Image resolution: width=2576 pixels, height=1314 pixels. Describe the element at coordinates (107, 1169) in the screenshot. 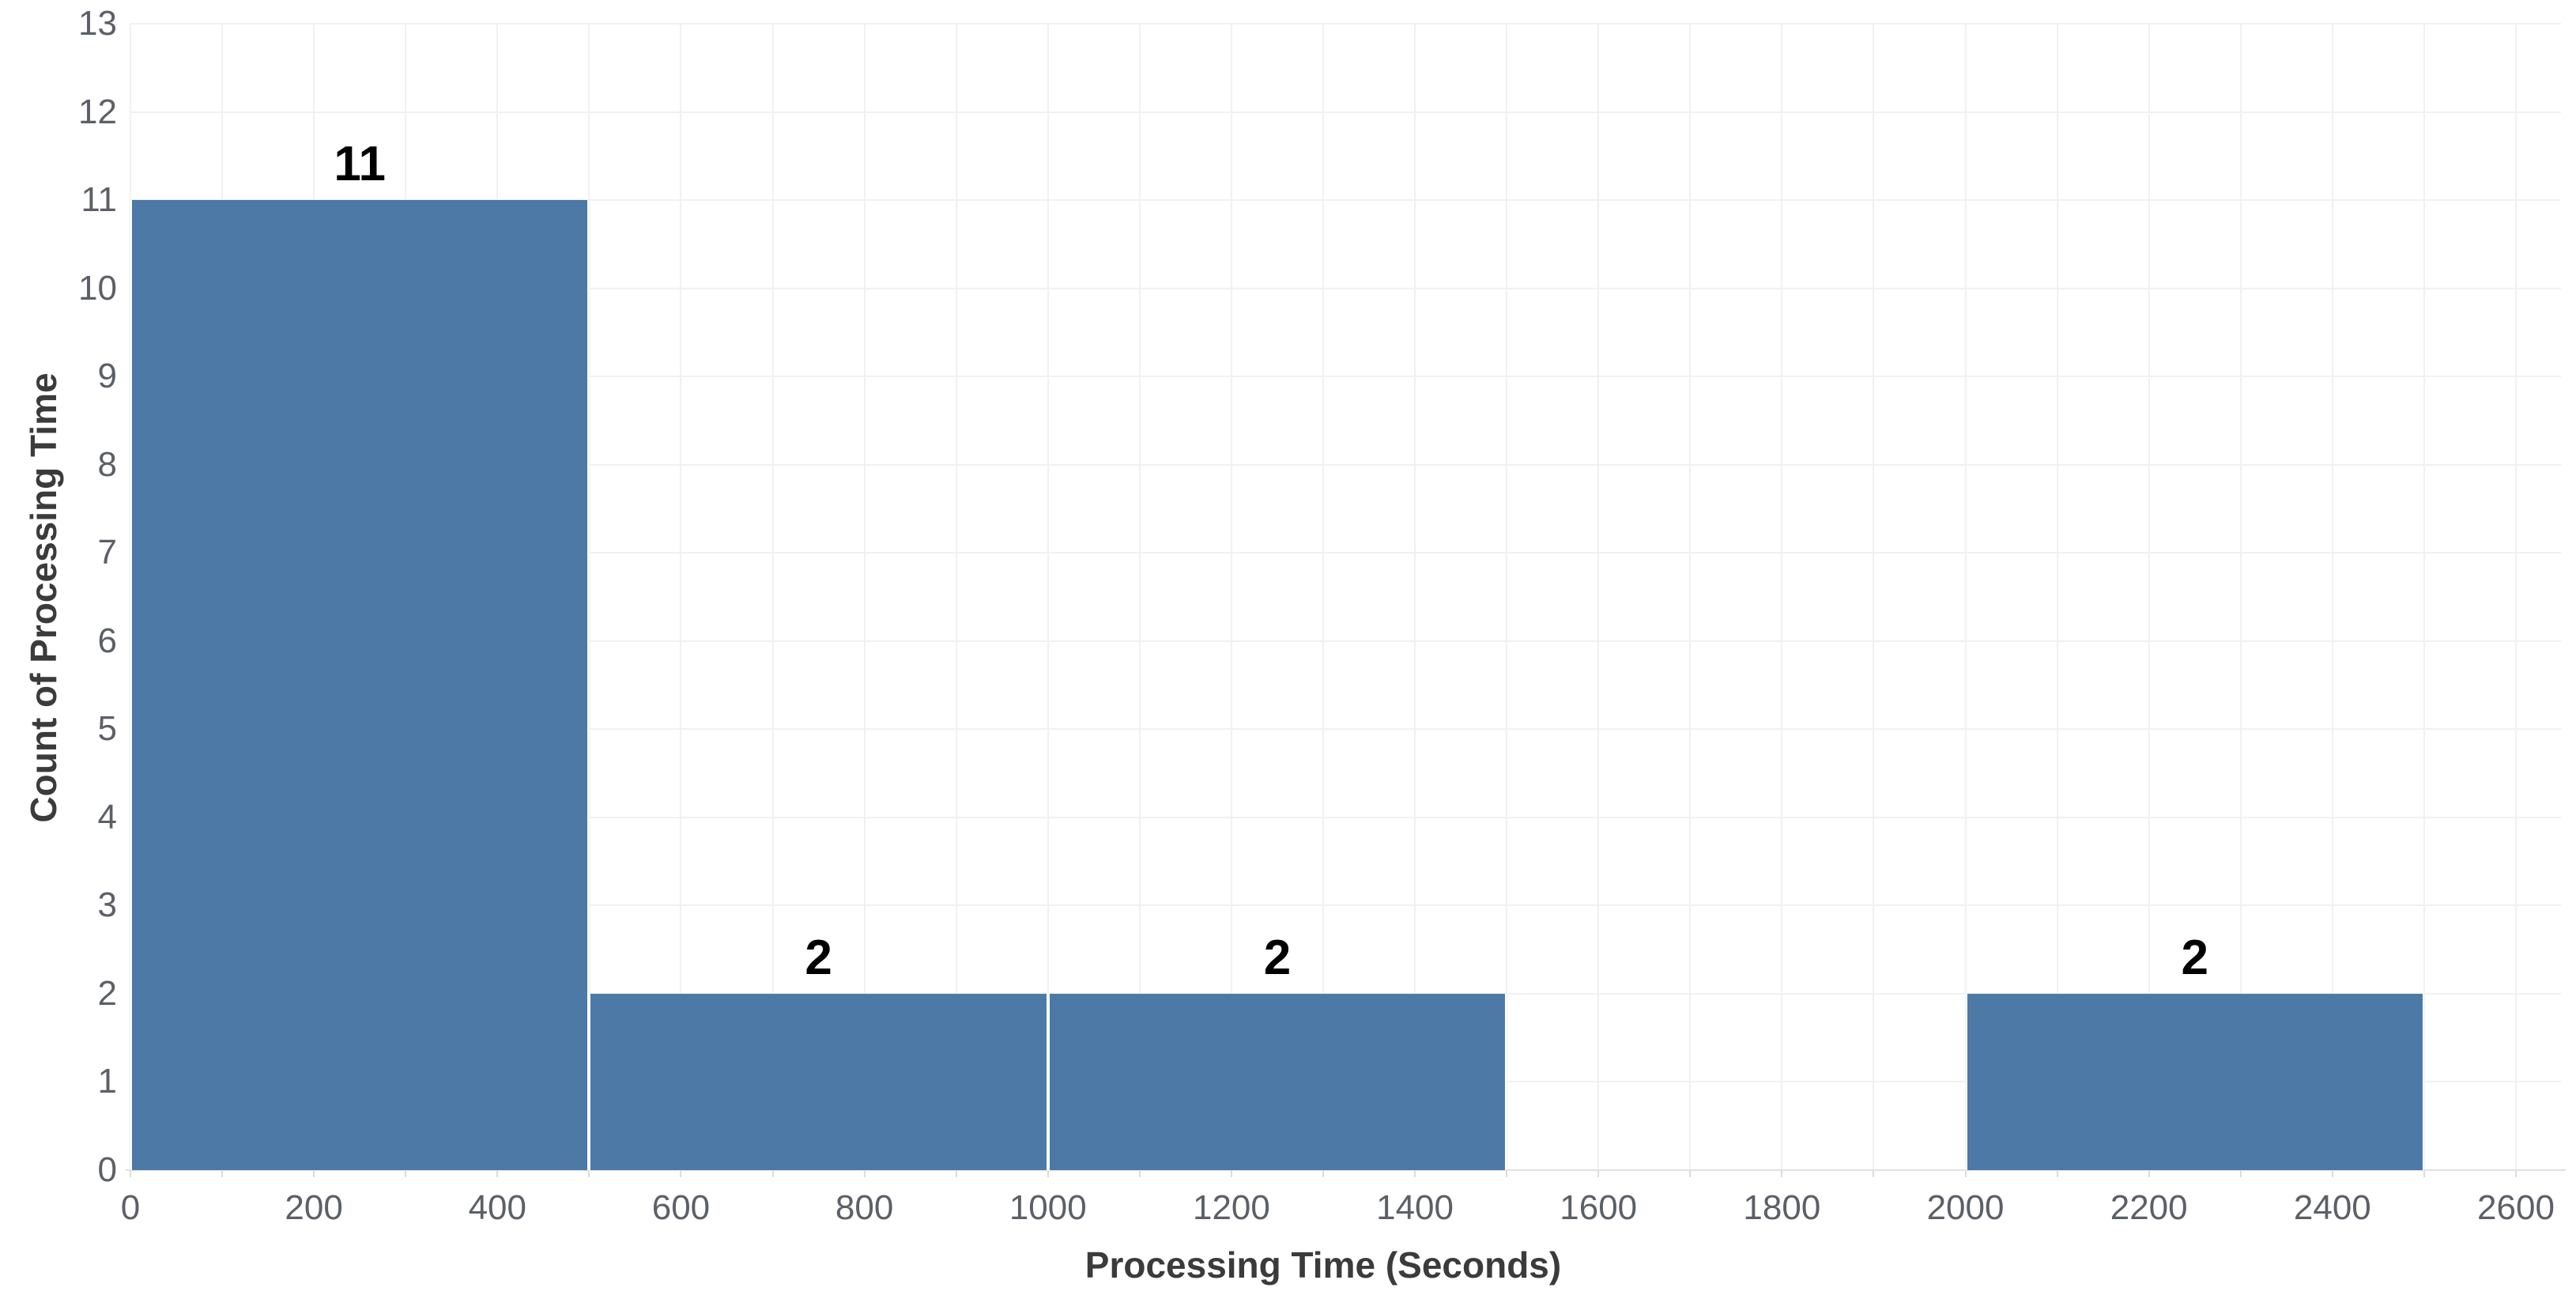

I see `y-tick-label: 0` at that location.